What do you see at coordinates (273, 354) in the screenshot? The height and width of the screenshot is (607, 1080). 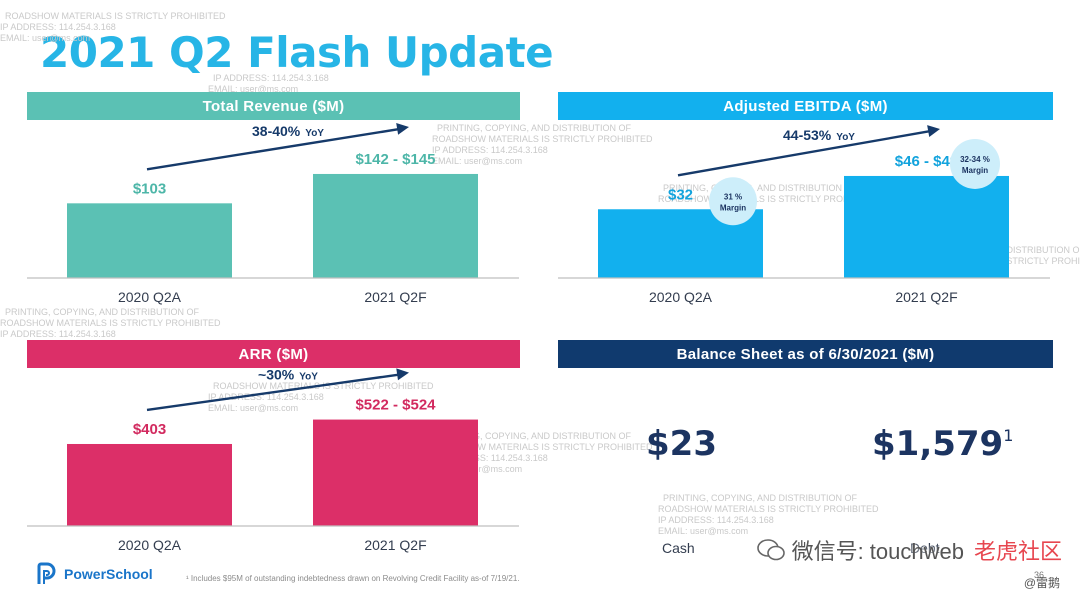 I see `arr-header: ARR ($M)` at bounding box center [273, 354].